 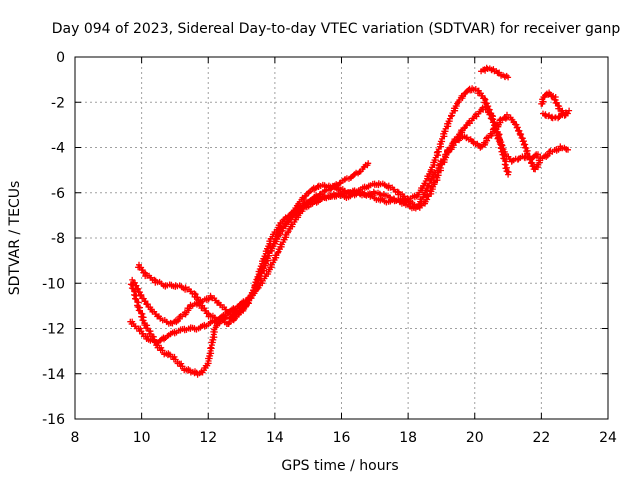 What do you see at coordinates (75, 438) in the screenshot?
I see `x-tick-label: 8` at bounding box center [75, 438].